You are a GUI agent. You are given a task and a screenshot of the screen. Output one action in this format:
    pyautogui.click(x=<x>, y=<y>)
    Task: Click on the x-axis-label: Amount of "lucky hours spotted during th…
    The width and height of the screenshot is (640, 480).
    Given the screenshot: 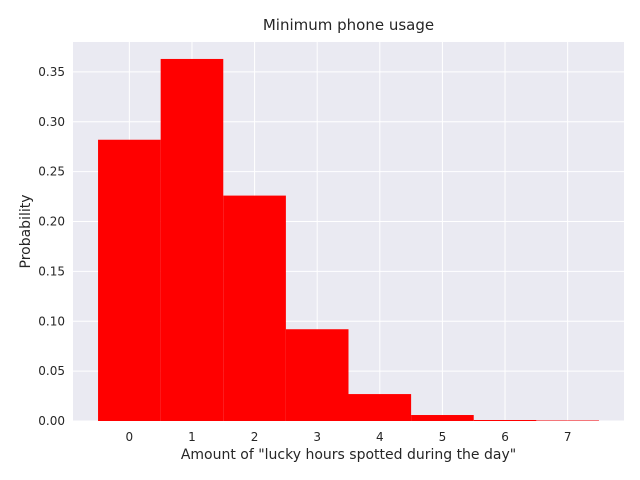 What is the action you would take?
    pyautogui.click(x=348, y=455)
    